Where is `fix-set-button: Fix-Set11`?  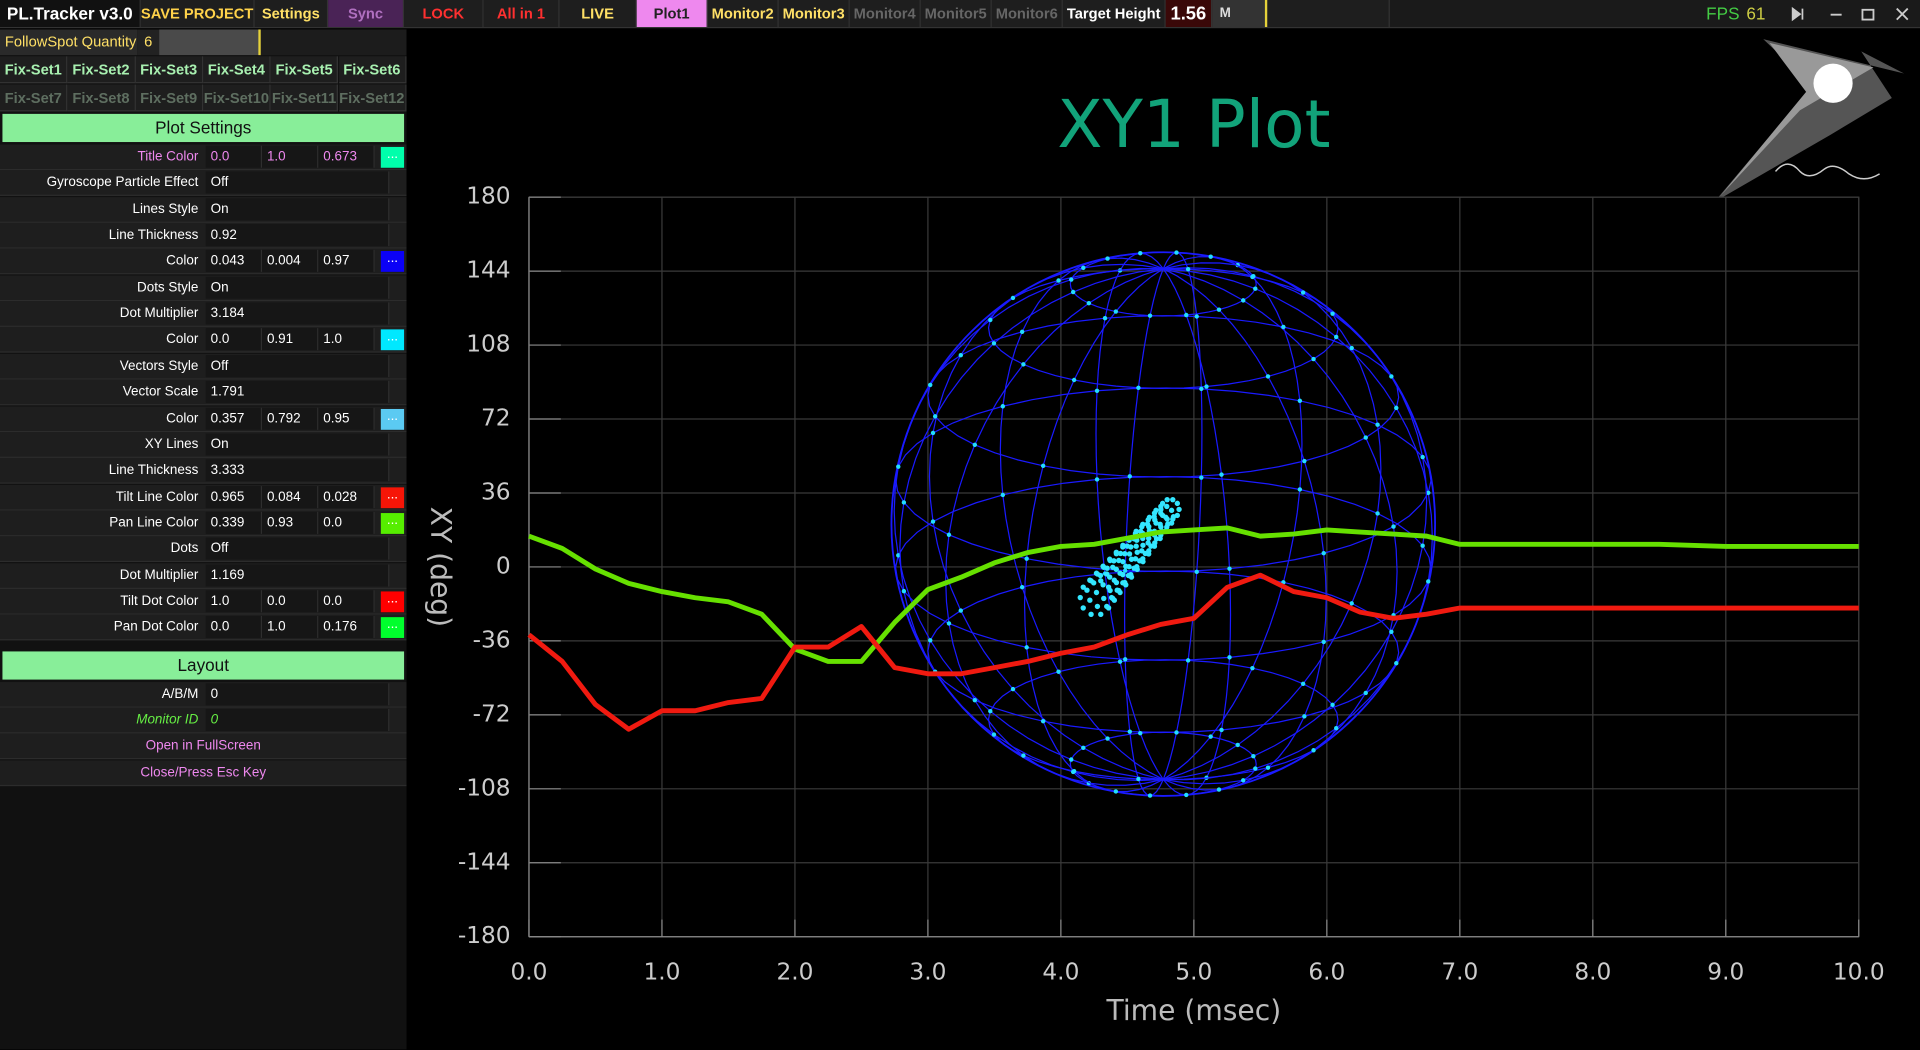 fix-set-button: Fix-Set11 is located at coordinates (304, 98).